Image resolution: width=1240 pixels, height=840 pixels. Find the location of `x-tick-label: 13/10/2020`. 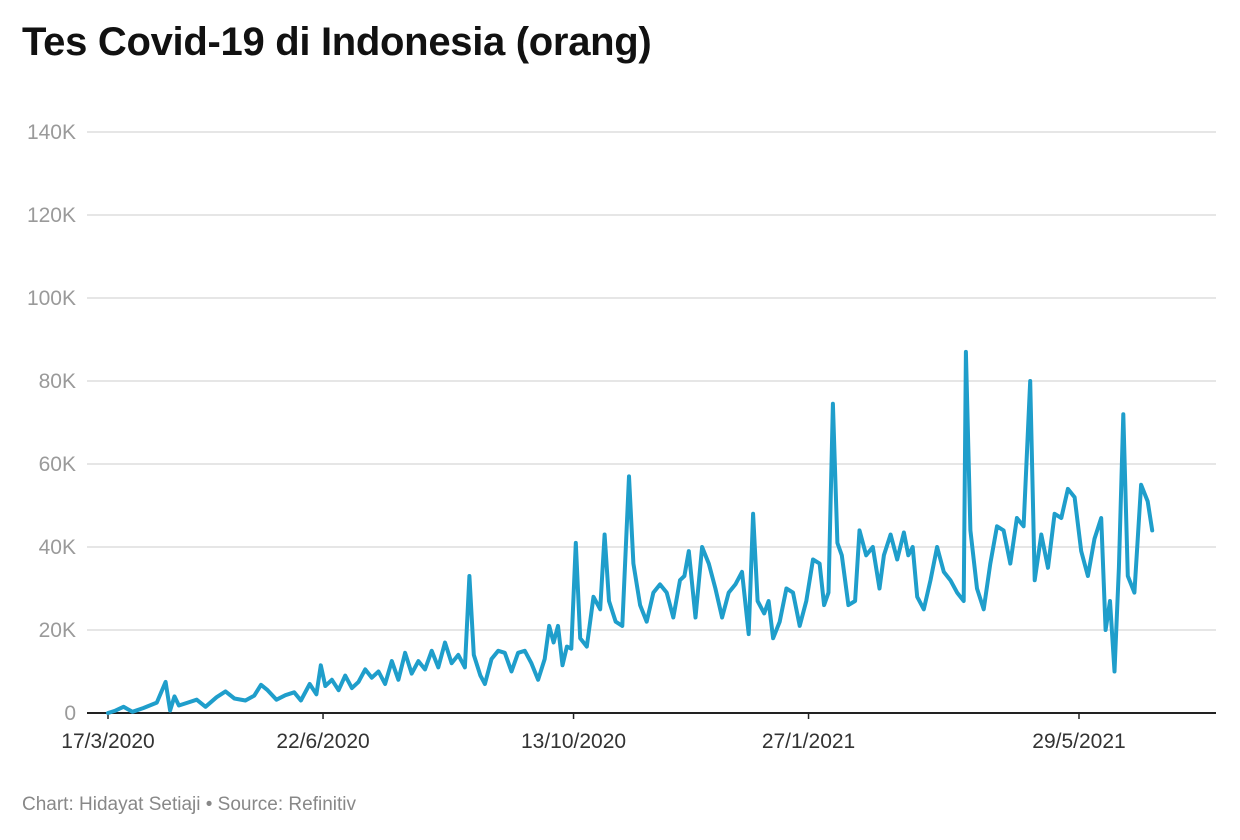

x-tick-label: 13/10/2020 is located at coordinates (573, 741).